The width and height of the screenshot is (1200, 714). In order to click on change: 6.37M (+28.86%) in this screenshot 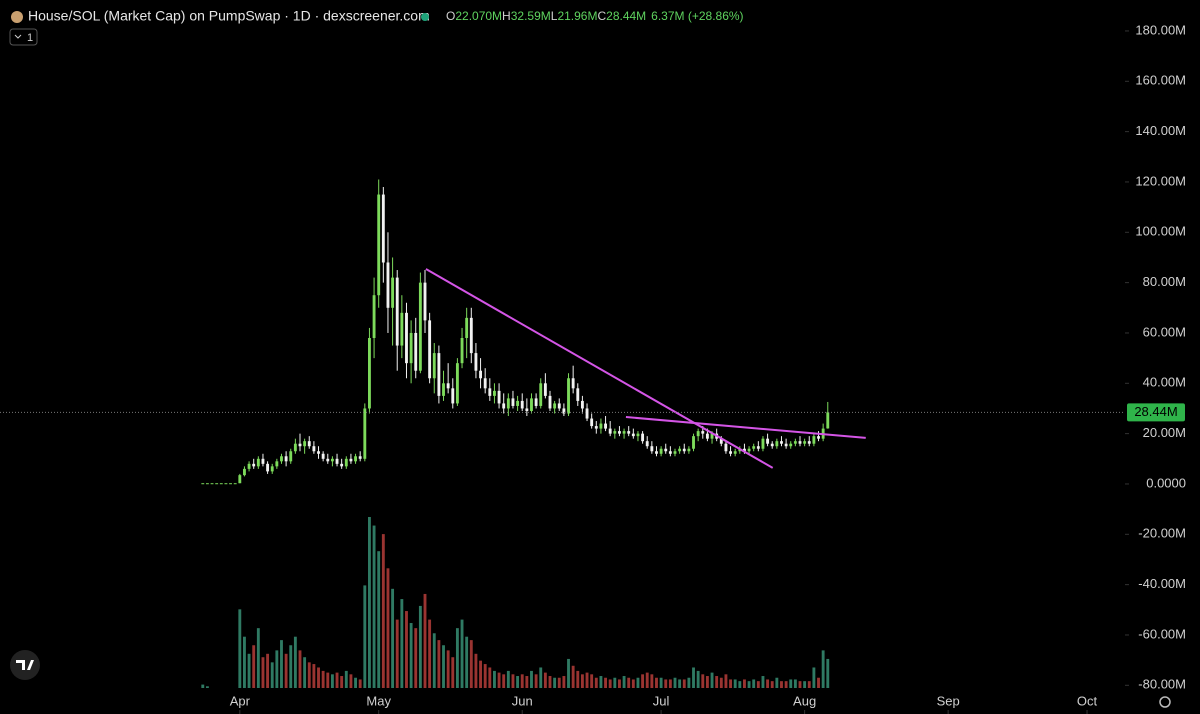, I will do `click(697, 16)`.